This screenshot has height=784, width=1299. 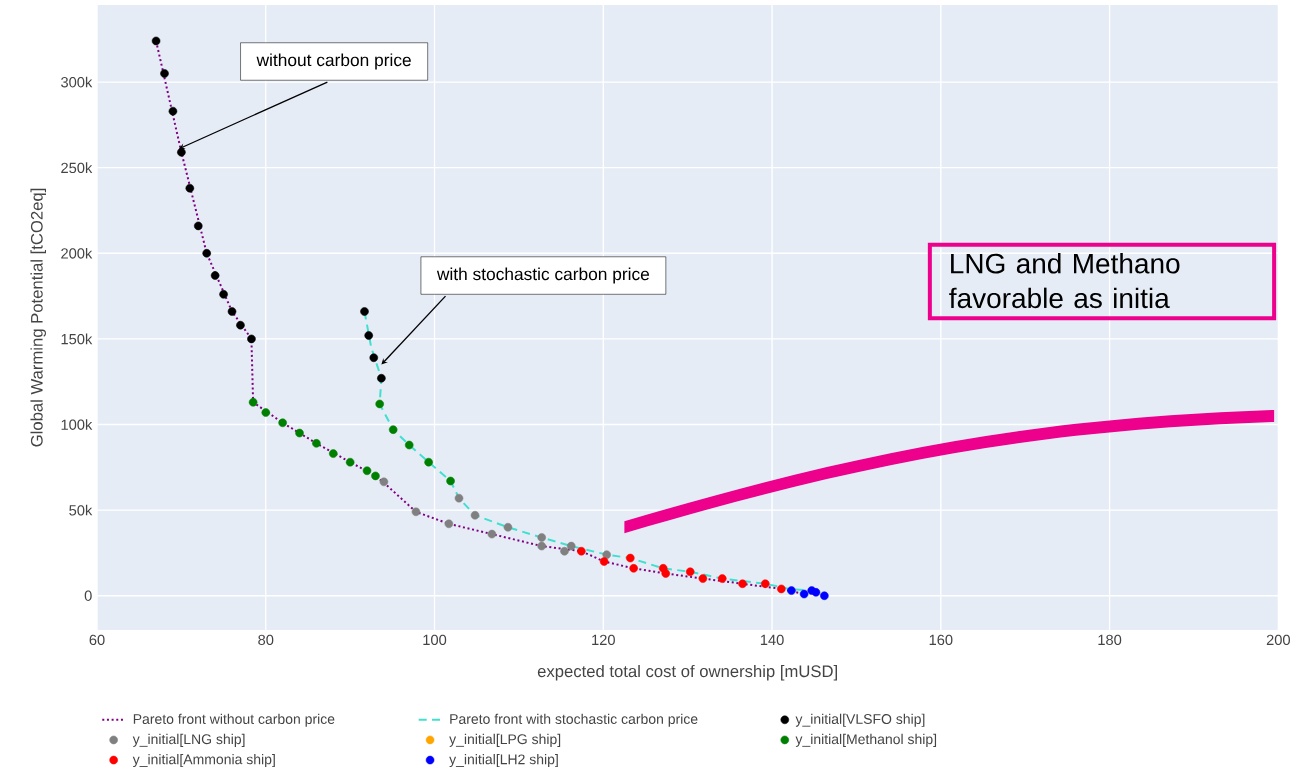 I want to click on x-tick-label: 200, so click(x=1278, y=640).